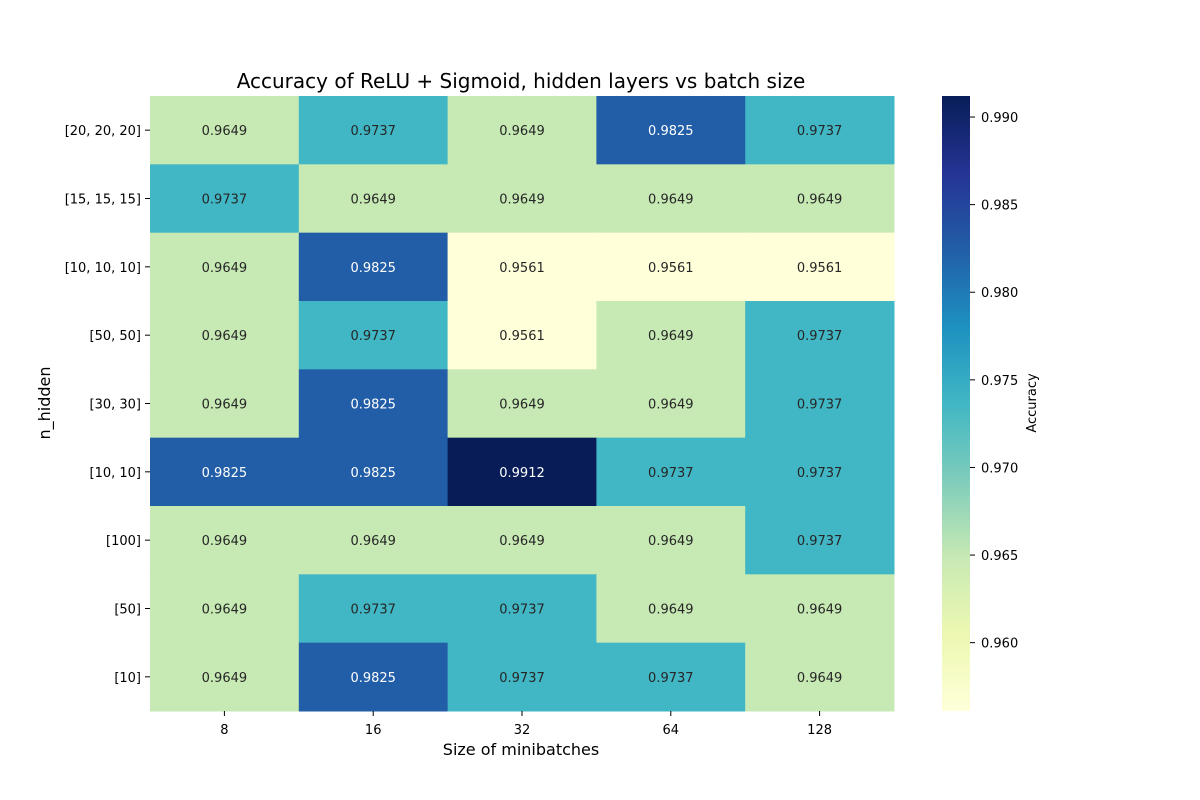 The height and width of the screenshot is (800, 1200). I want to click on y-tick-label: [20, 20, 20], so click(103, 131).